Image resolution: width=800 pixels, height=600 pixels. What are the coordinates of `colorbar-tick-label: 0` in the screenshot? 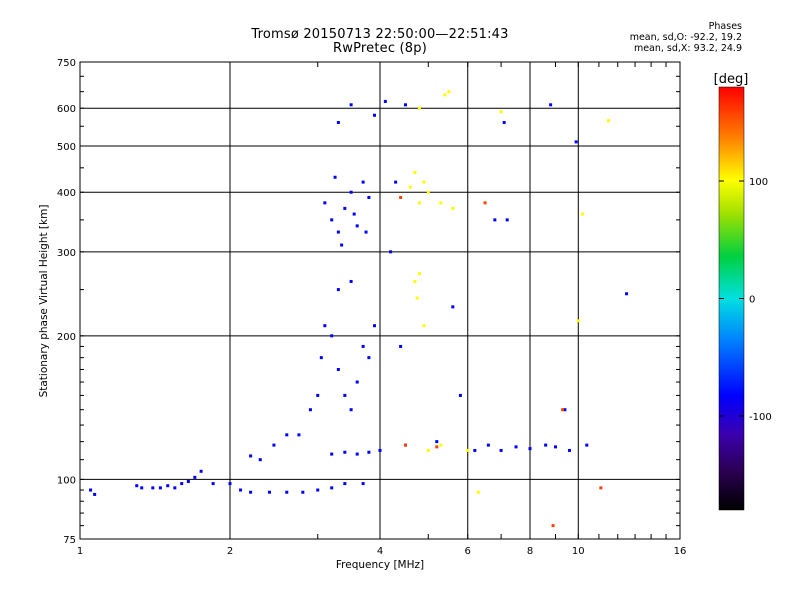 It's located at (752, 300).